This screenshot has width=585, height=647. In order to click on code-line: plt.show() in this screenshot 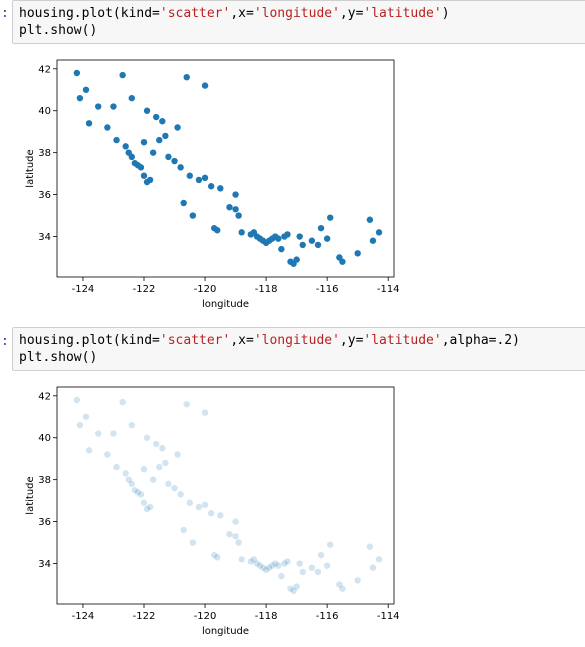, I will do `click(302, 357)`.